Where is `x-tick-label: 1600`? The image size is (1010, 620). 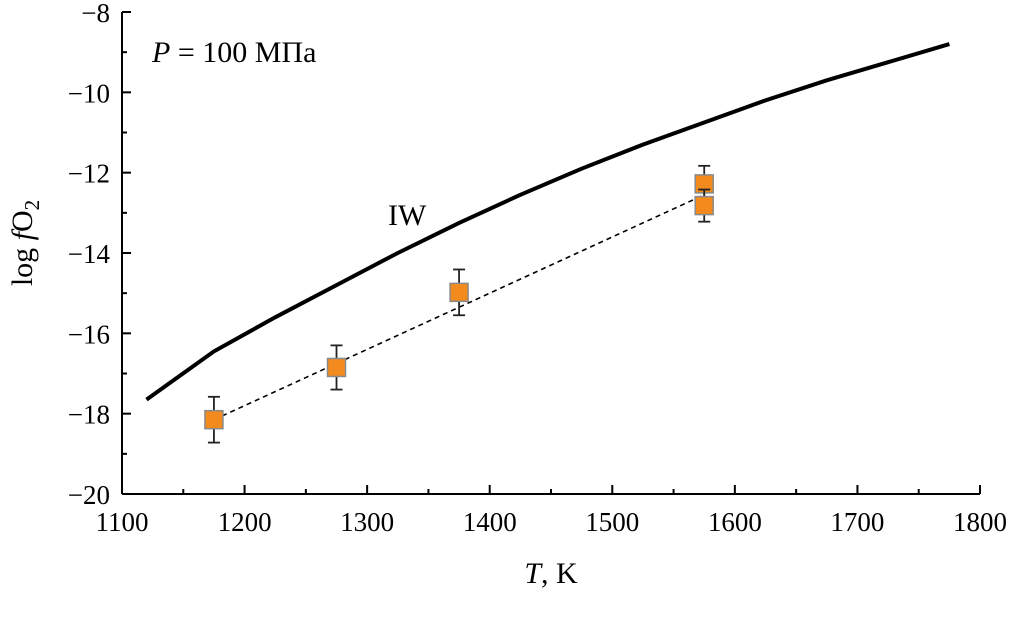 x-tick-label: 1600 is located at coordinates (735, 522).